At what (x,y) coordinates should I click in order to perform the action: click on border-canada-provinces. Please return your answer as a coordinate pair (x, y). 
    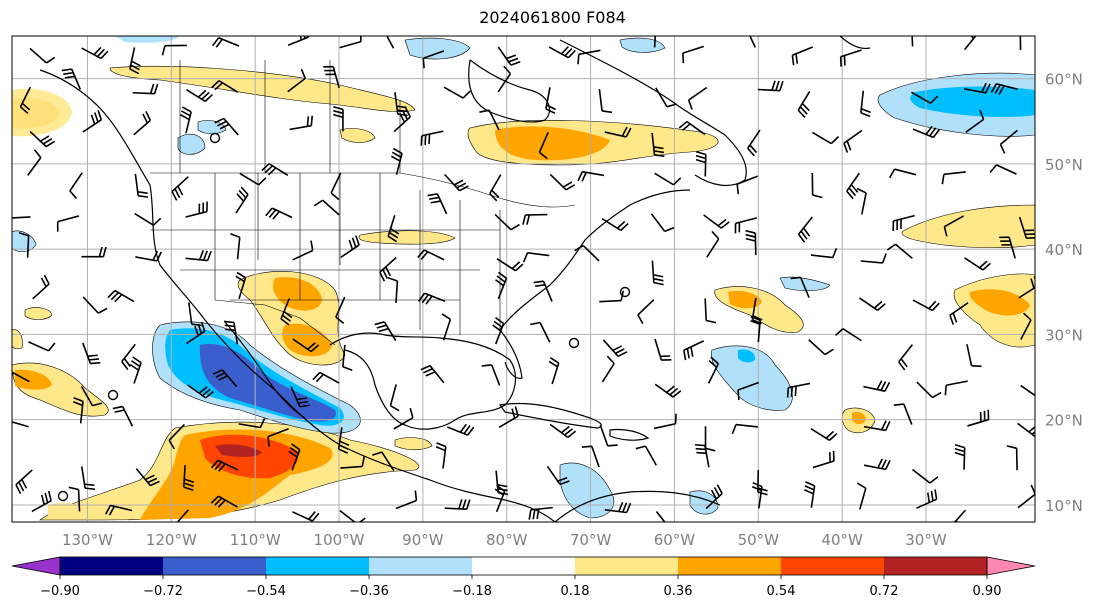
    Looking at the image, I should click on (290, 116).